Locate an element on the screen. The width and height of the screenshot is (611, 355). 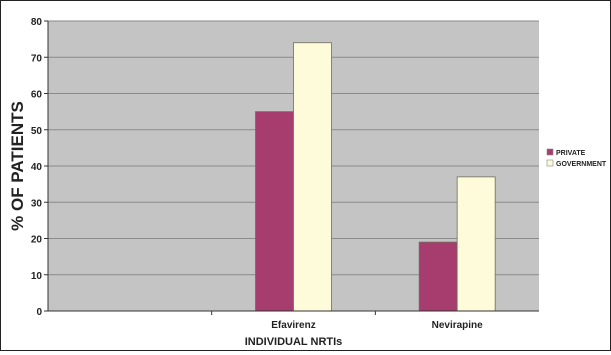
bar-private-nevirapine is located at coordinates (438, 276).